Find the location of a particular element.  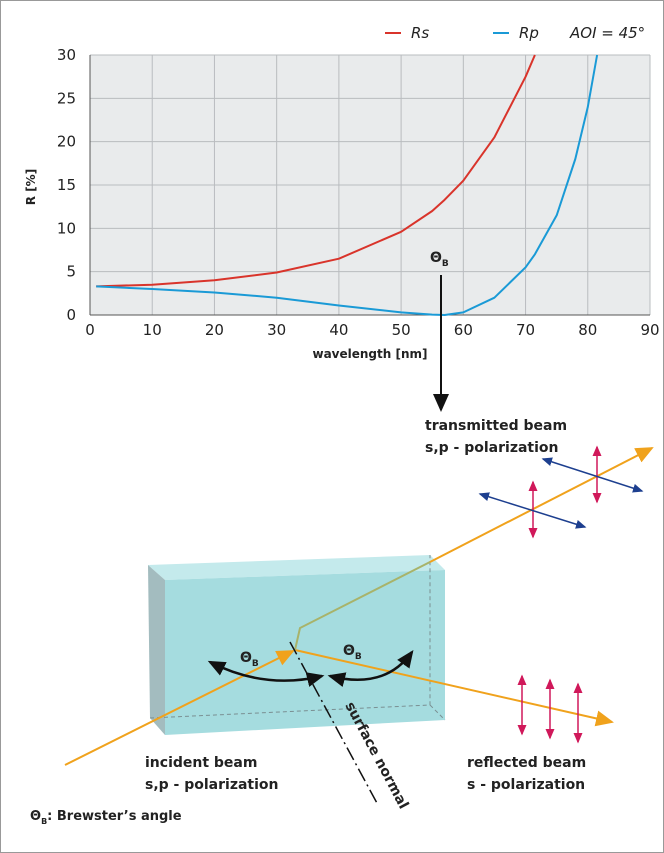

x-tick-label: 40 is located at coordinates (338, 330).